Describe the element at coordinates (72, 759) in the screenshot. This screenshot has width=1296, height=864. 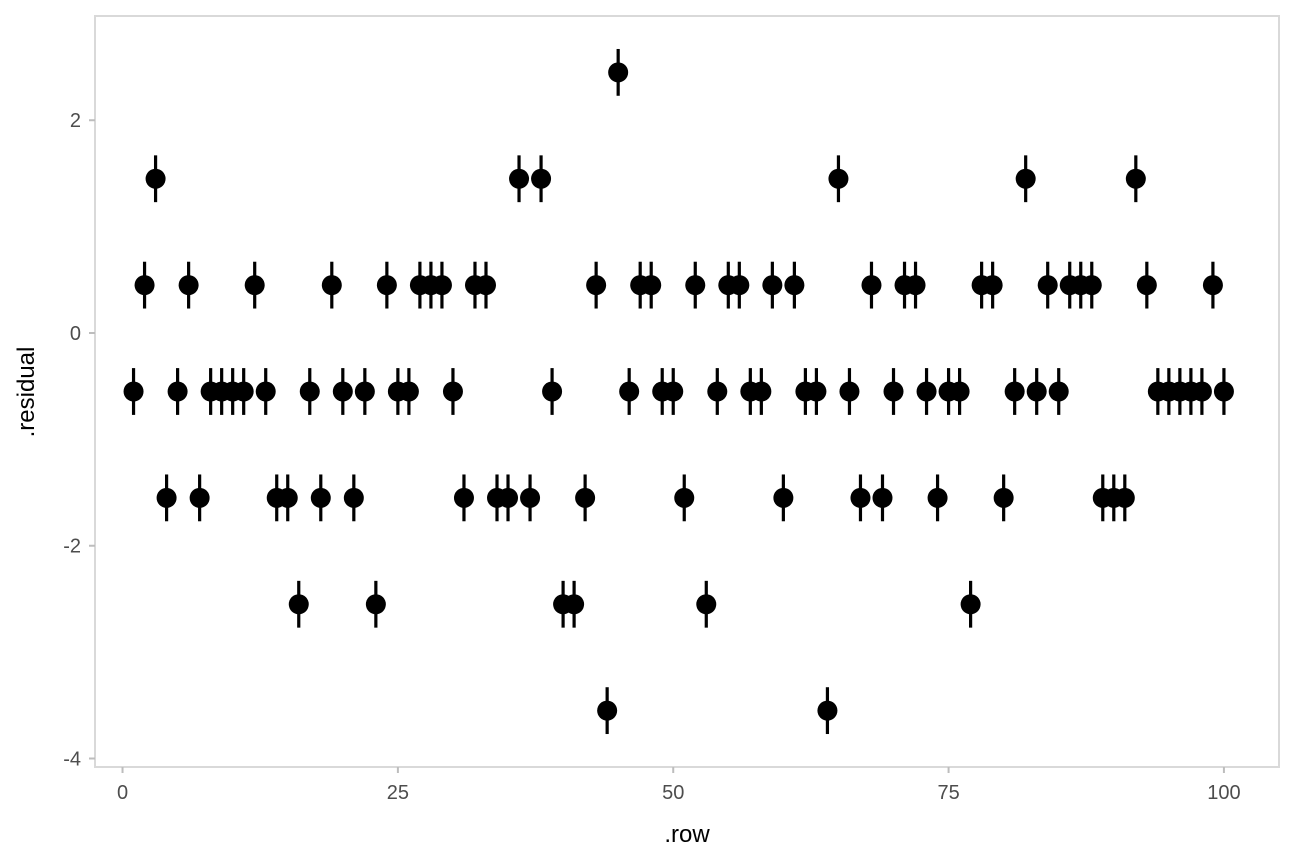
I see `y-tick-label: -4` at that location.